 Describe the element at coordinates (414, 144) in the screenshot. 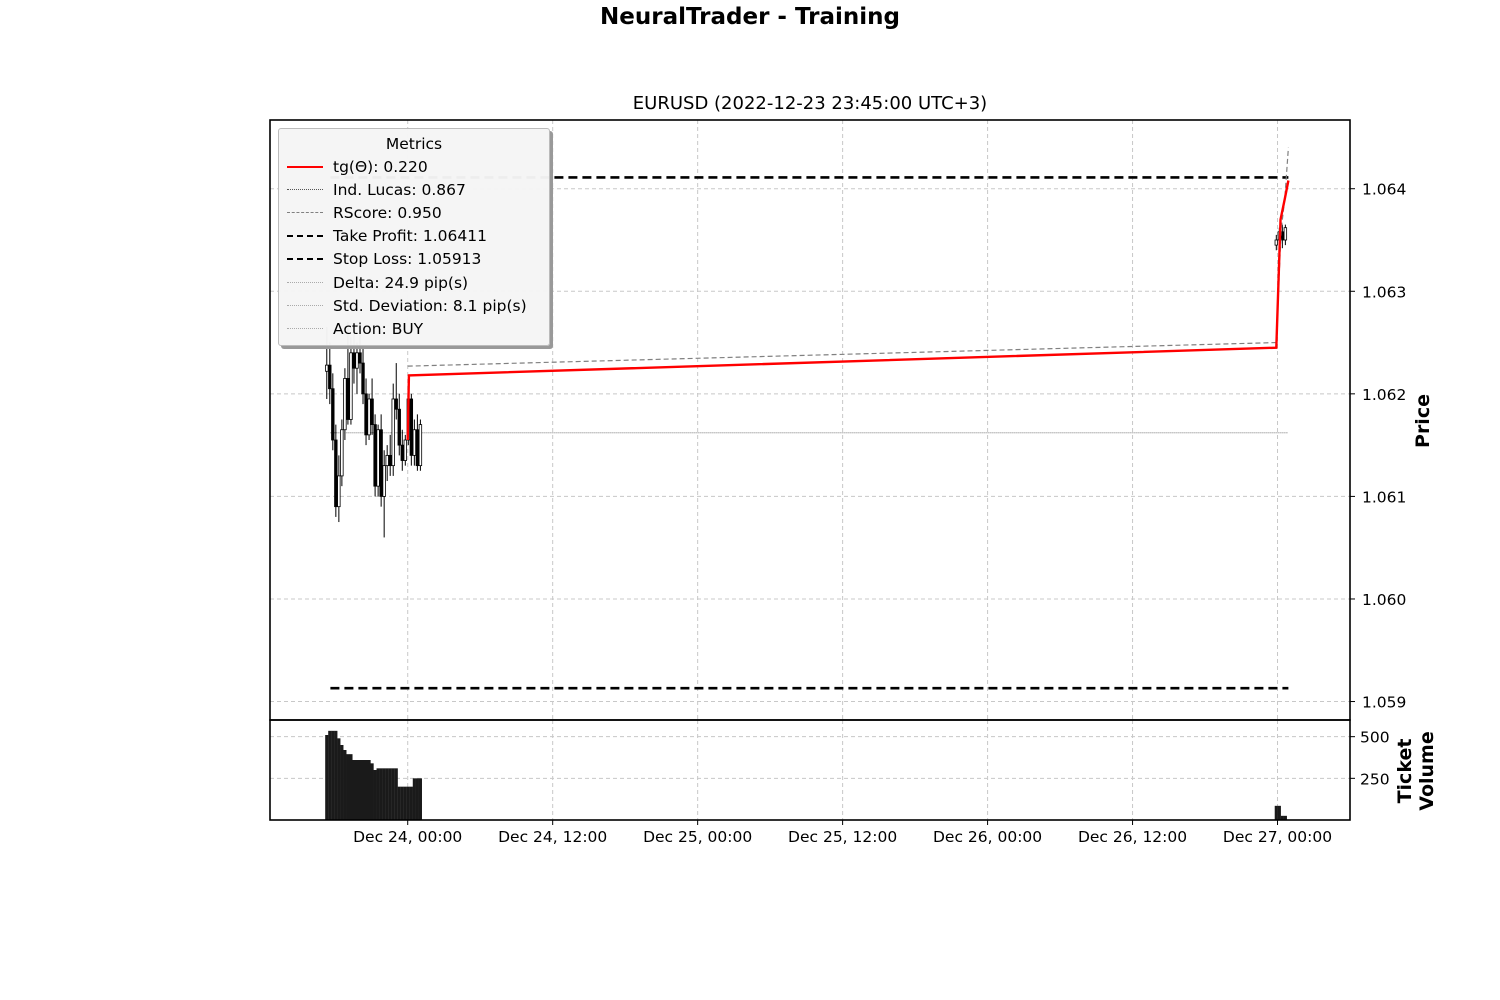

I see `legend-title: Metrics` at that location.